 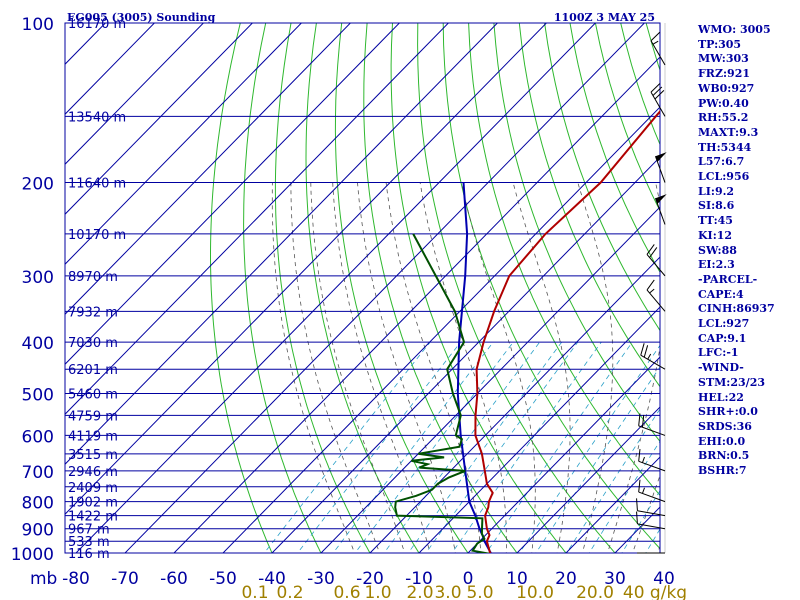 What do you see at coordinates (89, 542) in the screenshot?
I see `height-label: 533 m` at bounding box center [89, 542].